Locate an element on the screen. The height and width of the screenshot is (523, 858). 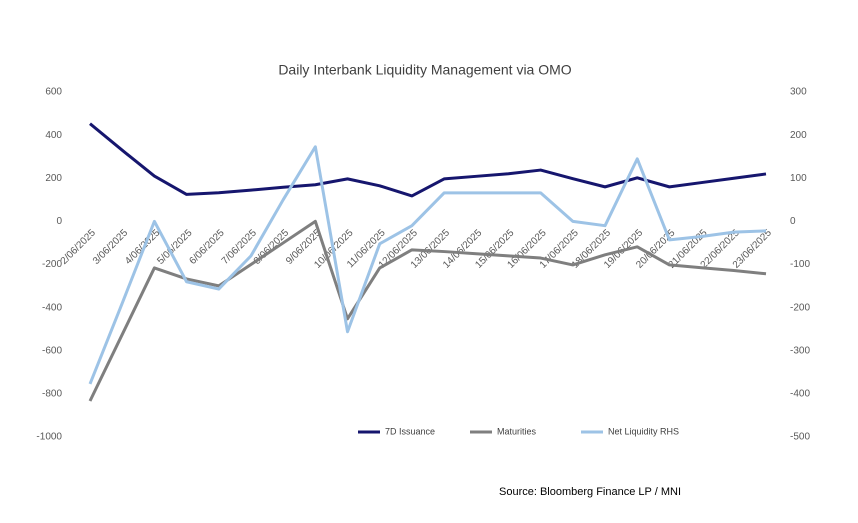
y2-tick-label: -500 is located at coordinates (800, 437).